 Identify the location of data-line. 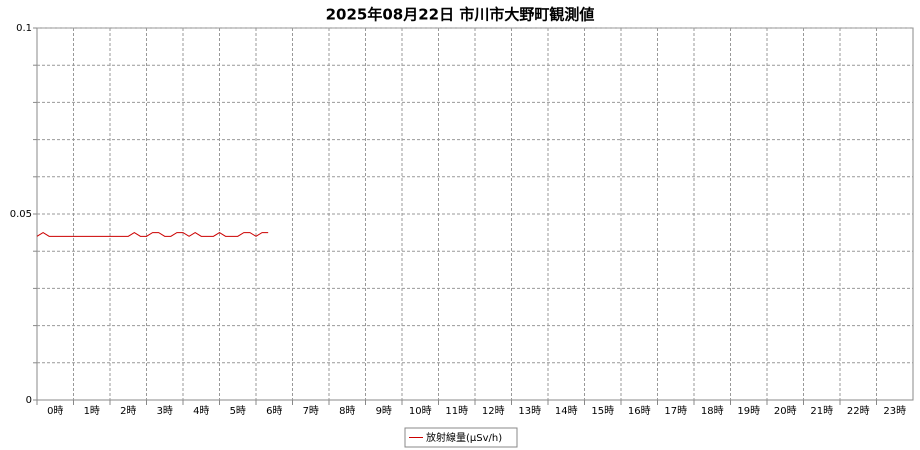
(152, 234).